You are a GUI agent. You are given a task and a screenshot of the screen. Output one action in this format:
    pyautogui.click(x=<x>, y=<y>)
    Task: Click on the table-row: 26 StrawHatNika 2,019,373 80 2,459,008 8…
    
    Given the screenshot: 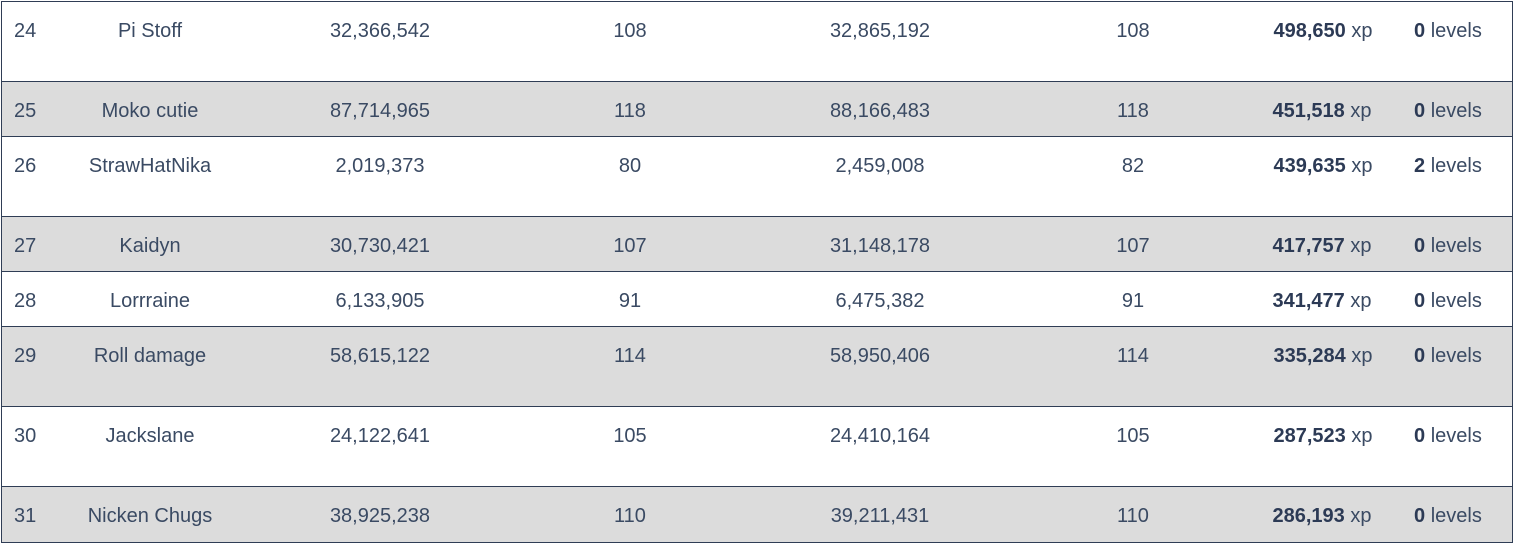 What is the action you would take?
    pyautogui.click(x=757, y=177)
    